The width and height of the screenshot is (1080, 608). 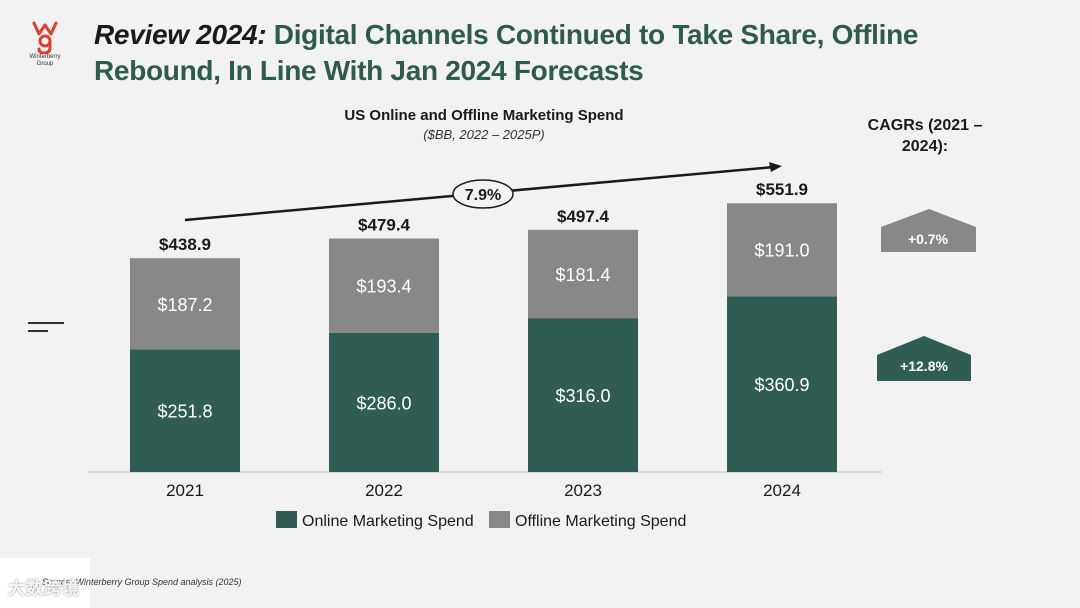 What do you see at coordinates (925, 136) in the screenshot?
I see `cagr-title: CAGRs (2021 – 2024):` at bounding box center [925, 136].